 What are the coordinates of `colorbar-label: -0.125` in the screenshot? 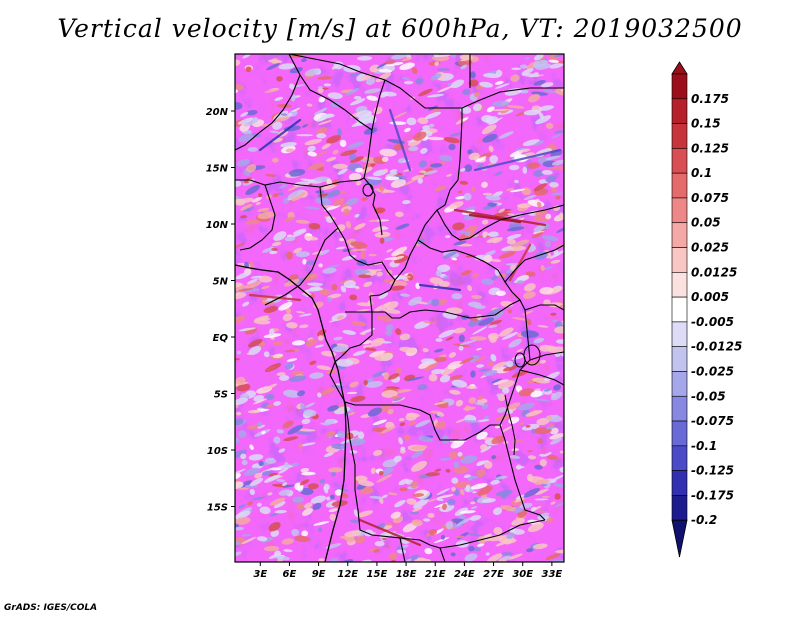 It's located at (712, 471).